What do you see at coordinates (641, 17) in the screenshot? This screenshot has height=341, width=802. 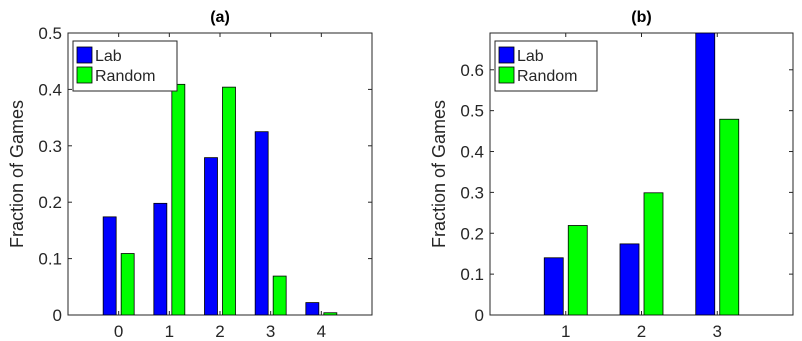 I see `chart-title: (b)` at bounding box center [641, 17].